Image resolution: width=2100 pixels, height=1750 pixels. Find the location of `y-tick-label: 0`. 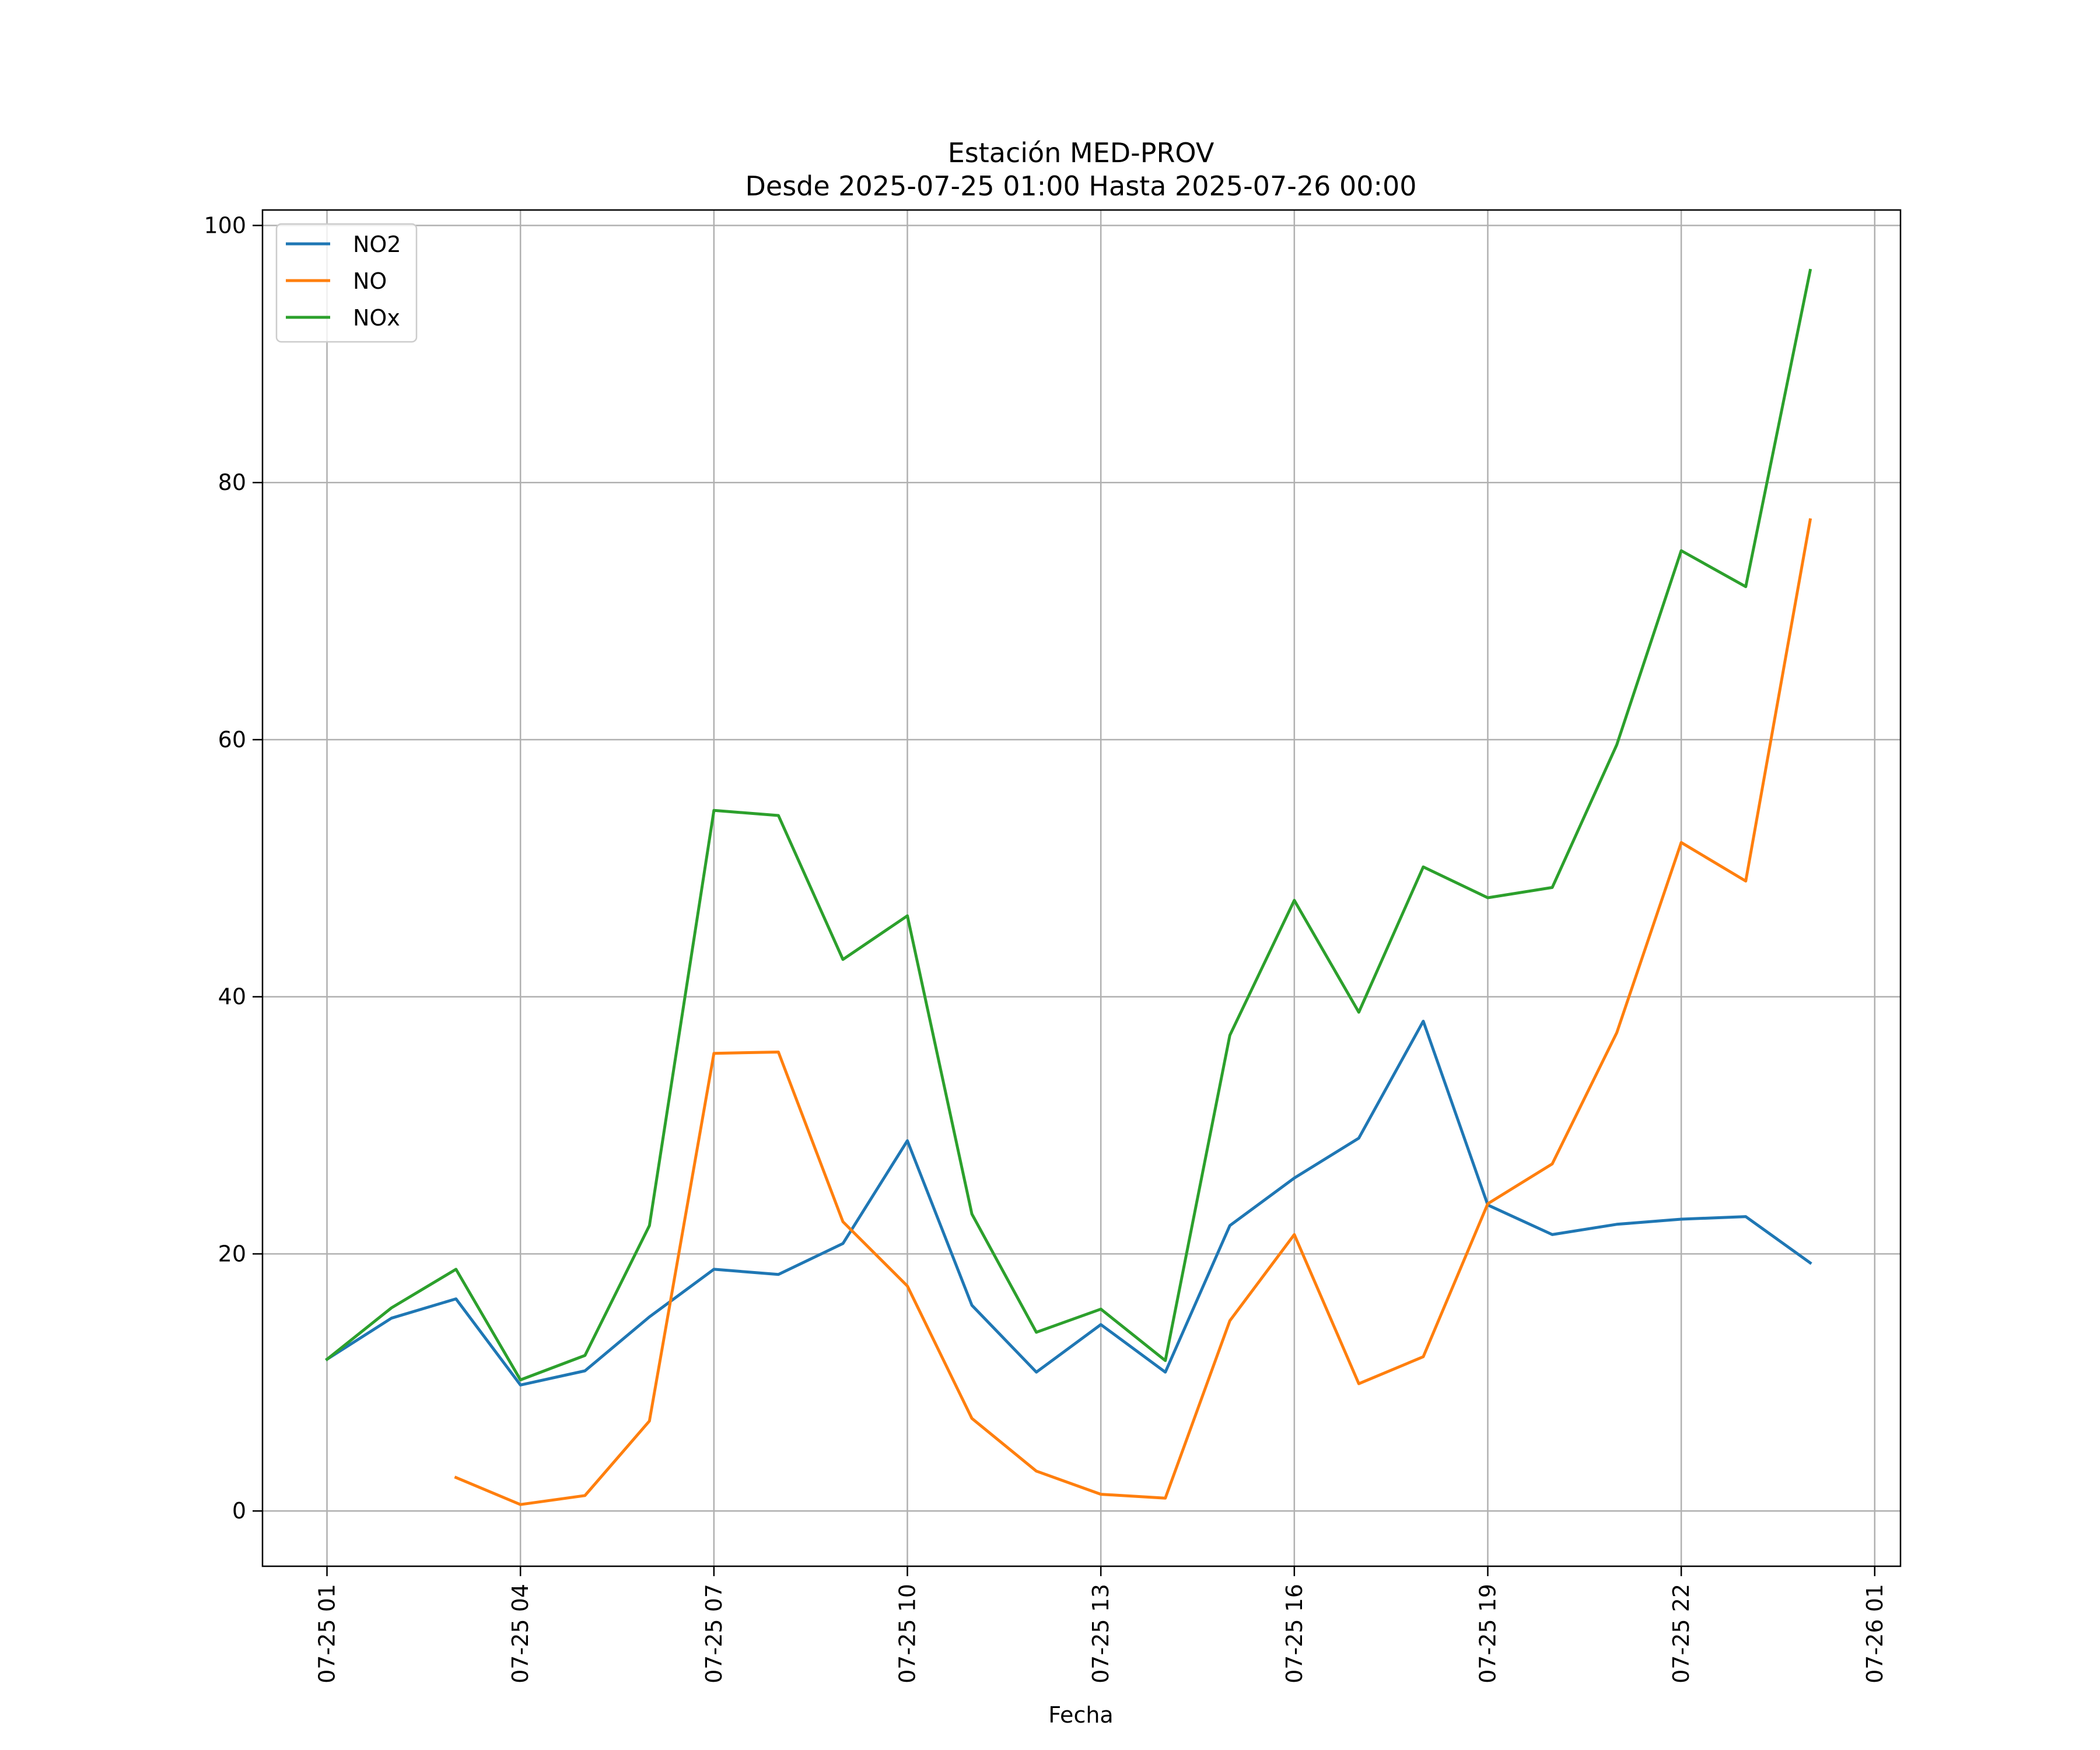

y-tick-label: 0 is located at coordinates (239, 1511).